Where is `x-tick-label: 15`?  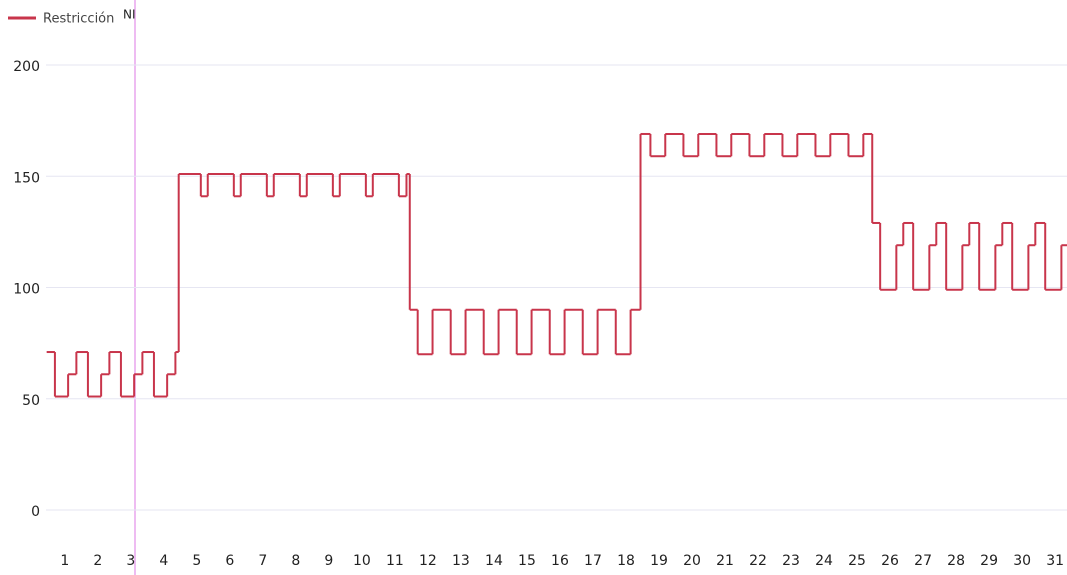
x-tick-label: 15 is located at coordinates (527, 561).